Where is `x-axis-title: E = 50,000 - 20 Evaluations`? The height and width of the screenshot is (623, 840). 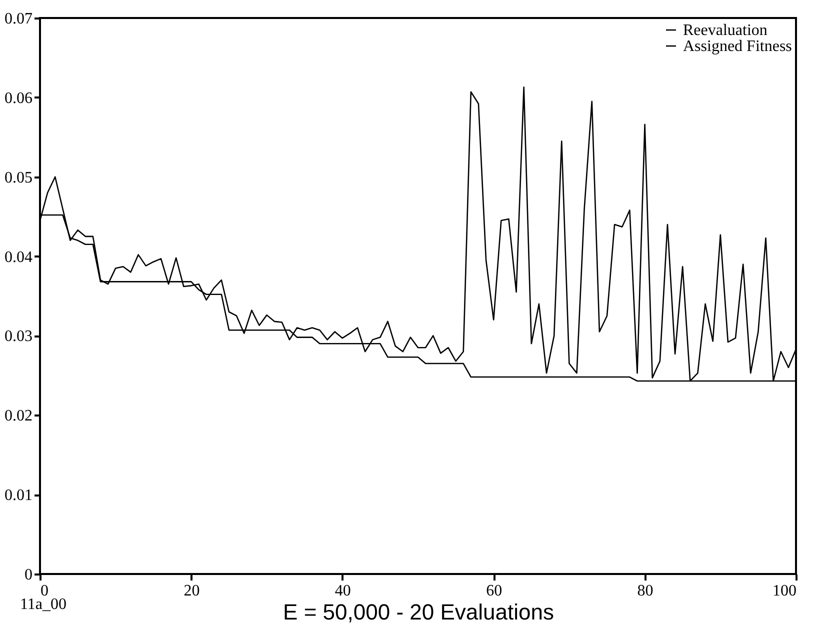
x-axis-title: E = 50,000 - 20 Evaluations is located at coordinates (418, 611).